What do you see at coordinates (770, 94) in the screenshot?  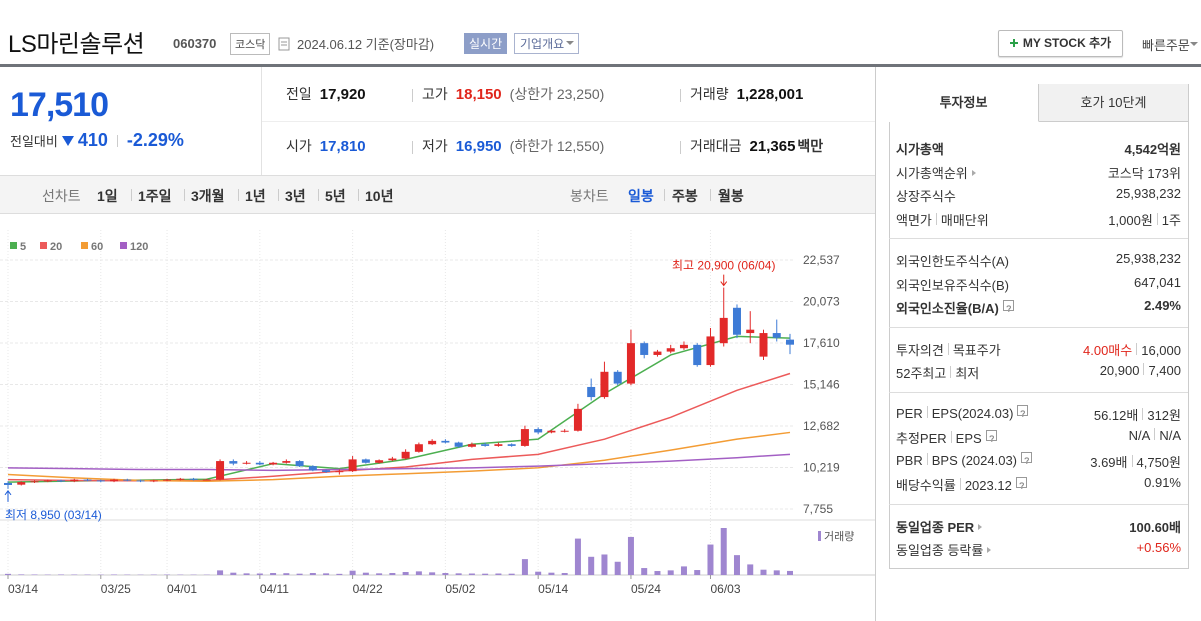 I see `quote-value: 1,228,001` at bounding box center [770, 94].